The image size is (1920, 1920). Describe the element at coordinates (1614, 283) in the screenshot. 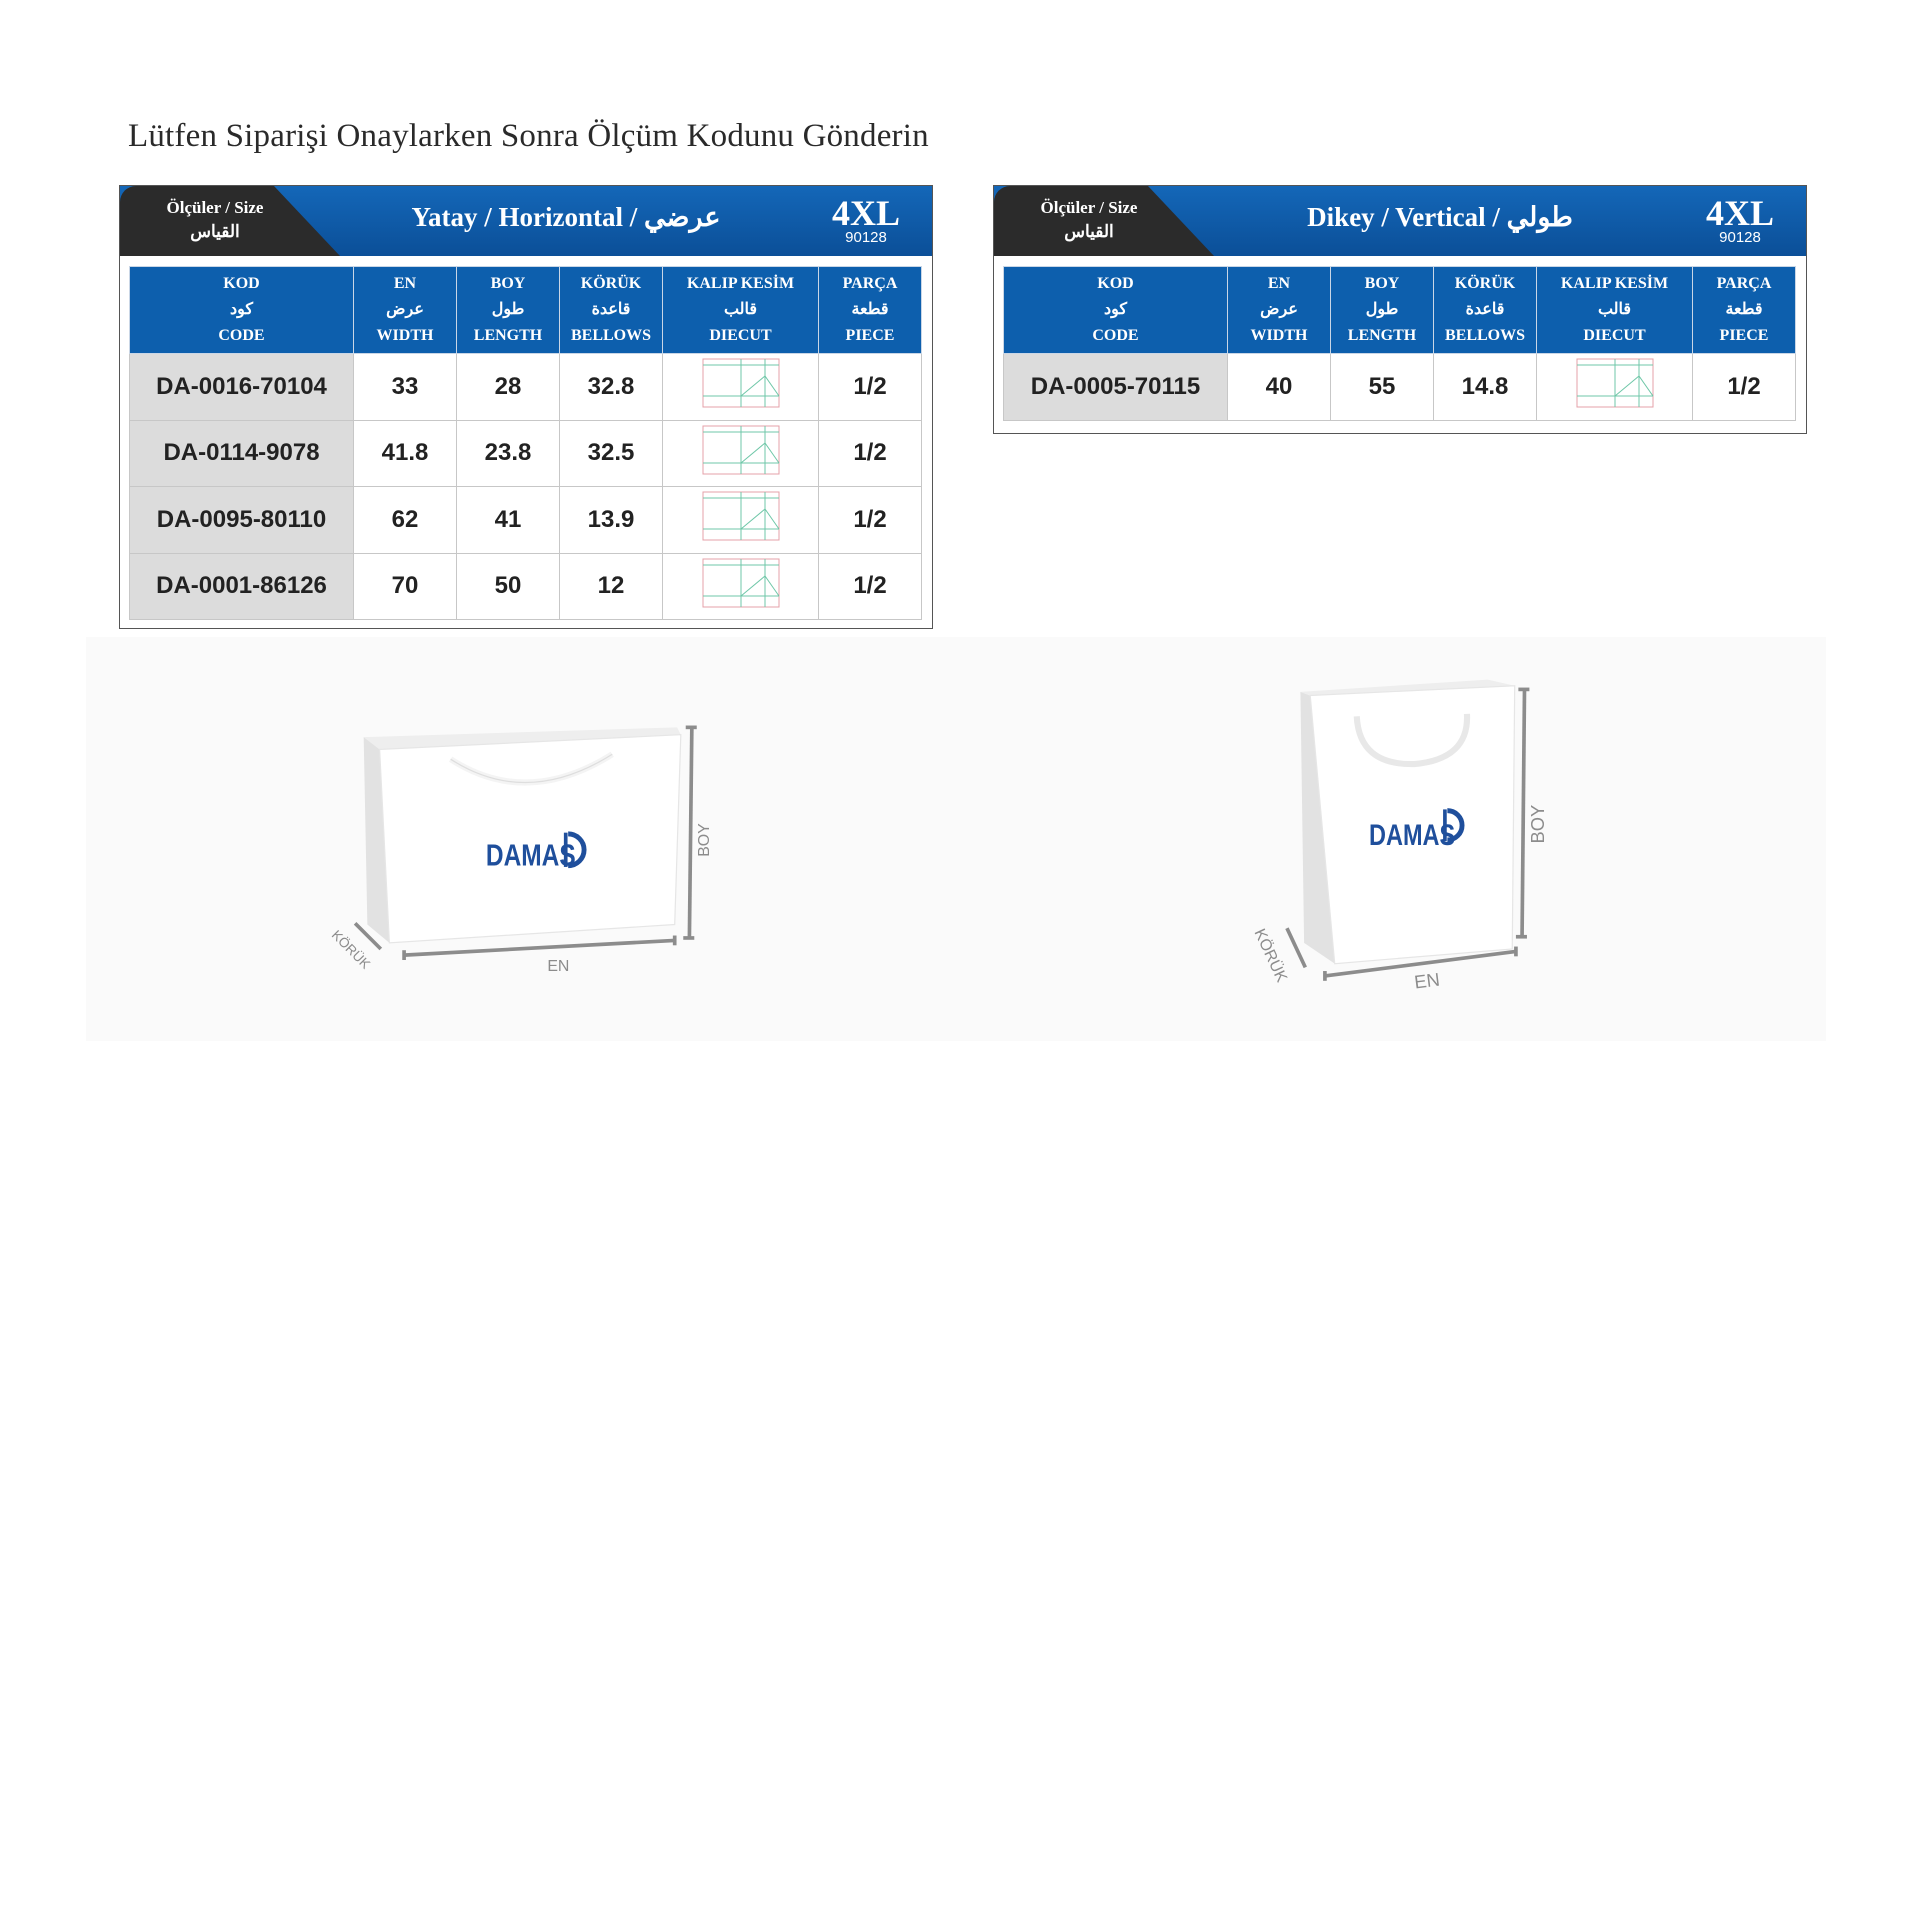

I see `column-header-tr: KALIP KESİM` at that location.